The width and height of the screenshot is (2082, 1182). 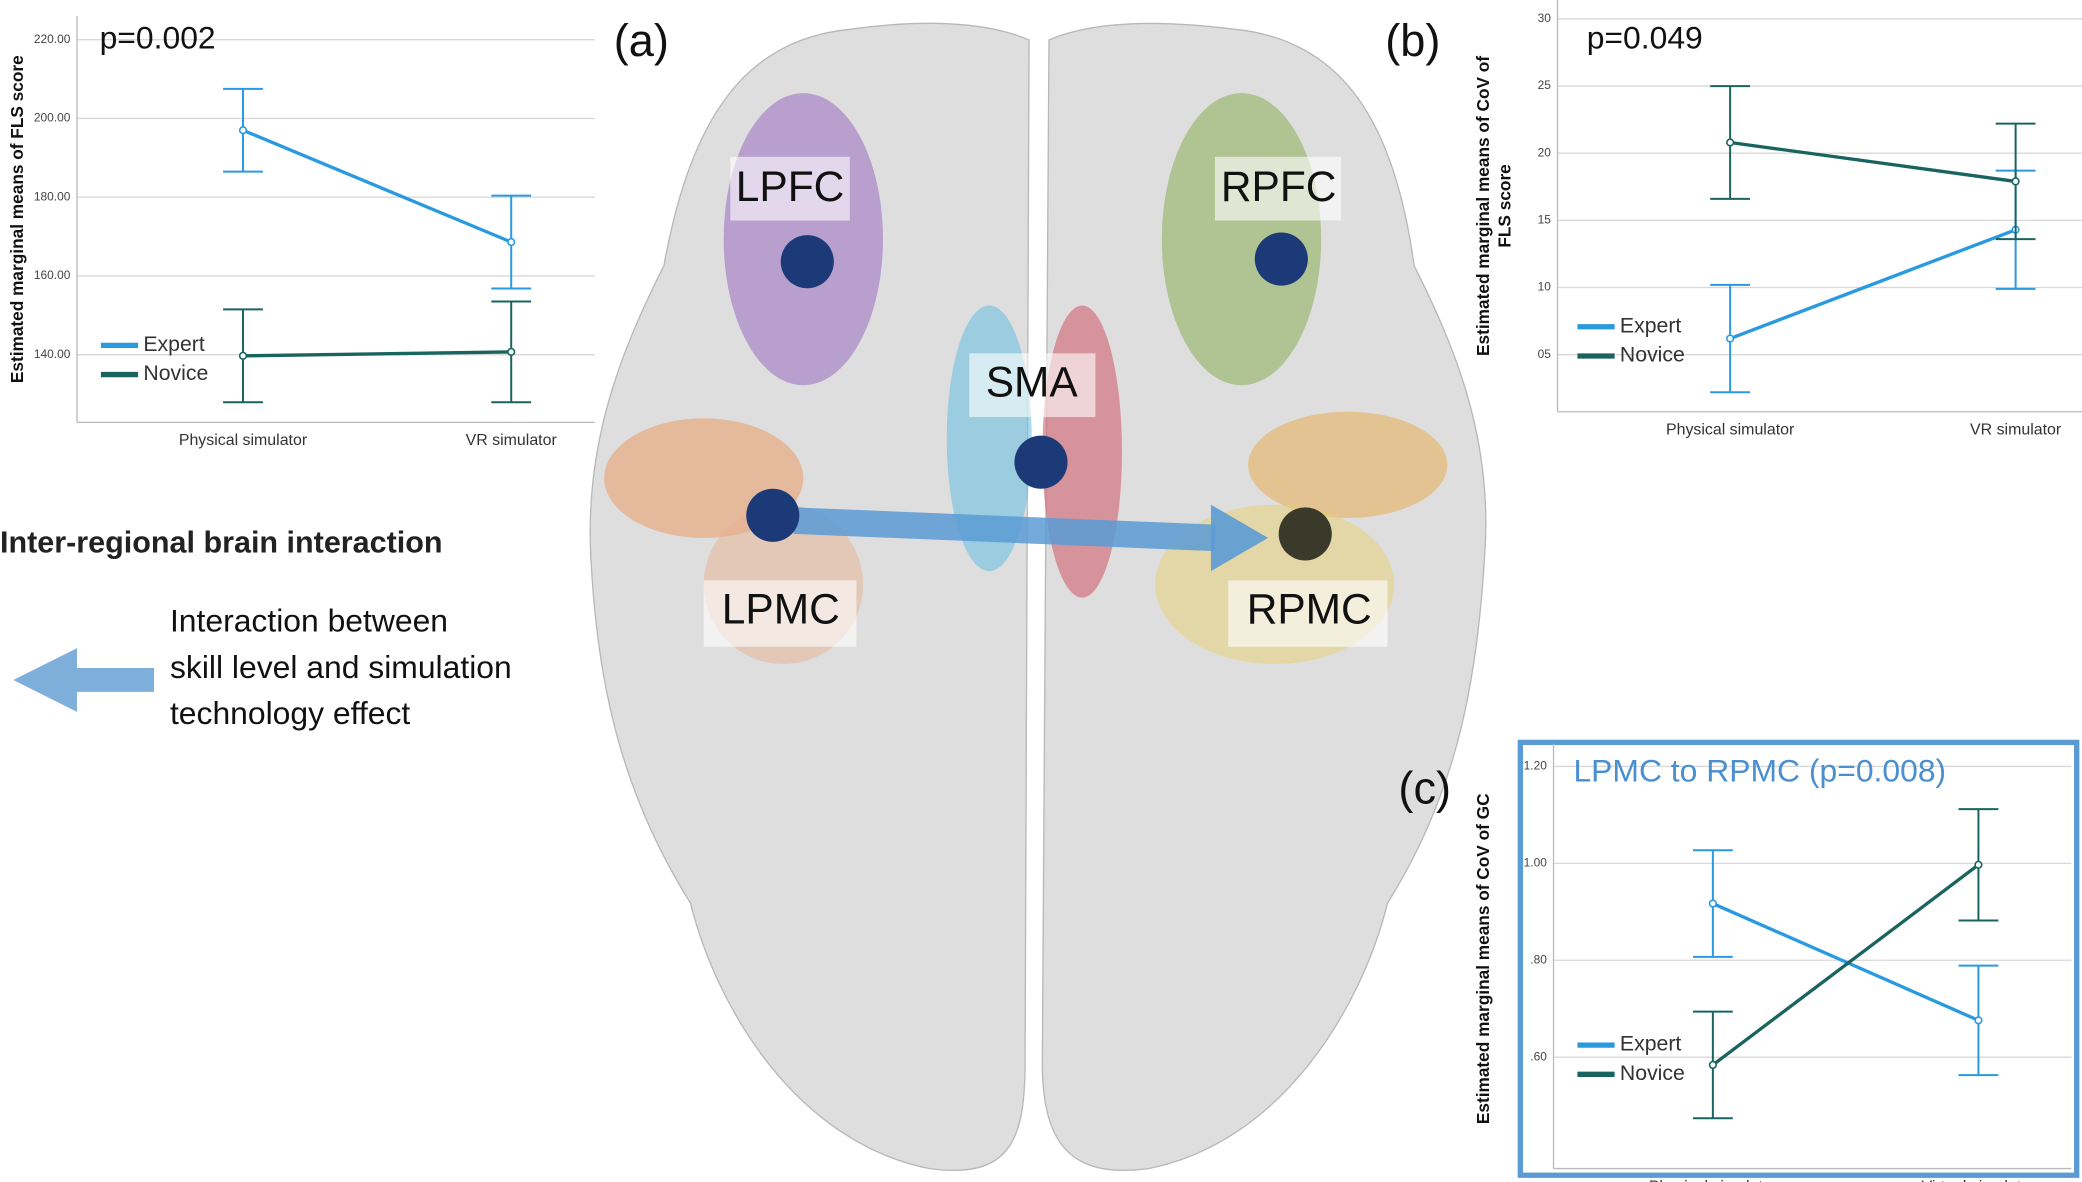 I want to click on highlight-box, so click(x=1798, y=958).